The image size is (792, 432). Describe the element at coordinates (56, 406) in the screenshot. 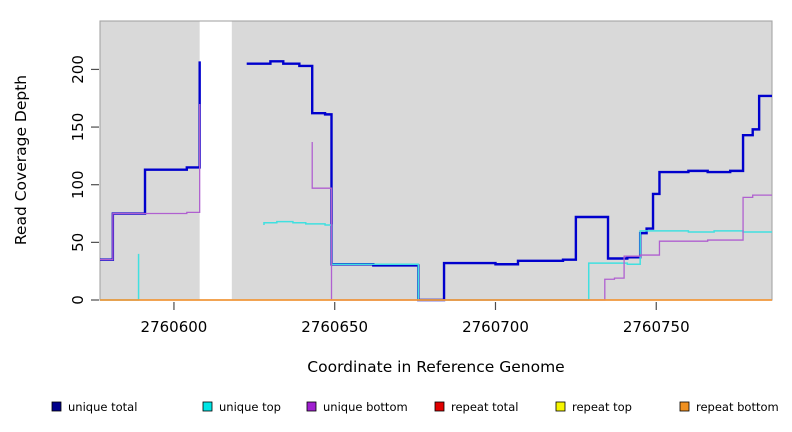

I see `legend-swatch-unique-total` at that location.